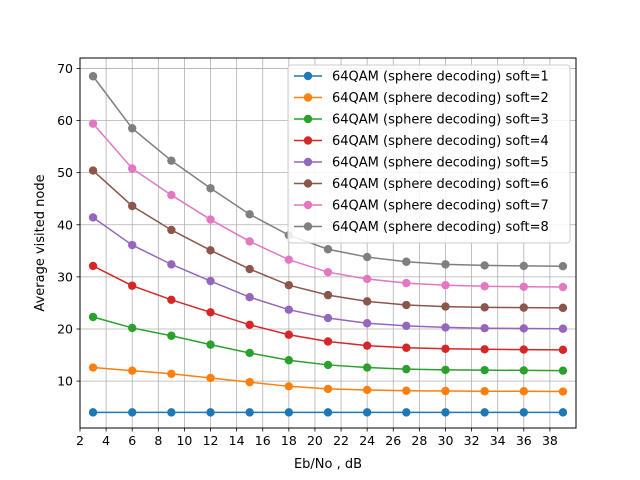 The image size is (640, 480). Describe the element at coordinates (440, 184) in the screenshot. I see `legend-label: 64QAM (sphere decoding) soft=6` at that location.